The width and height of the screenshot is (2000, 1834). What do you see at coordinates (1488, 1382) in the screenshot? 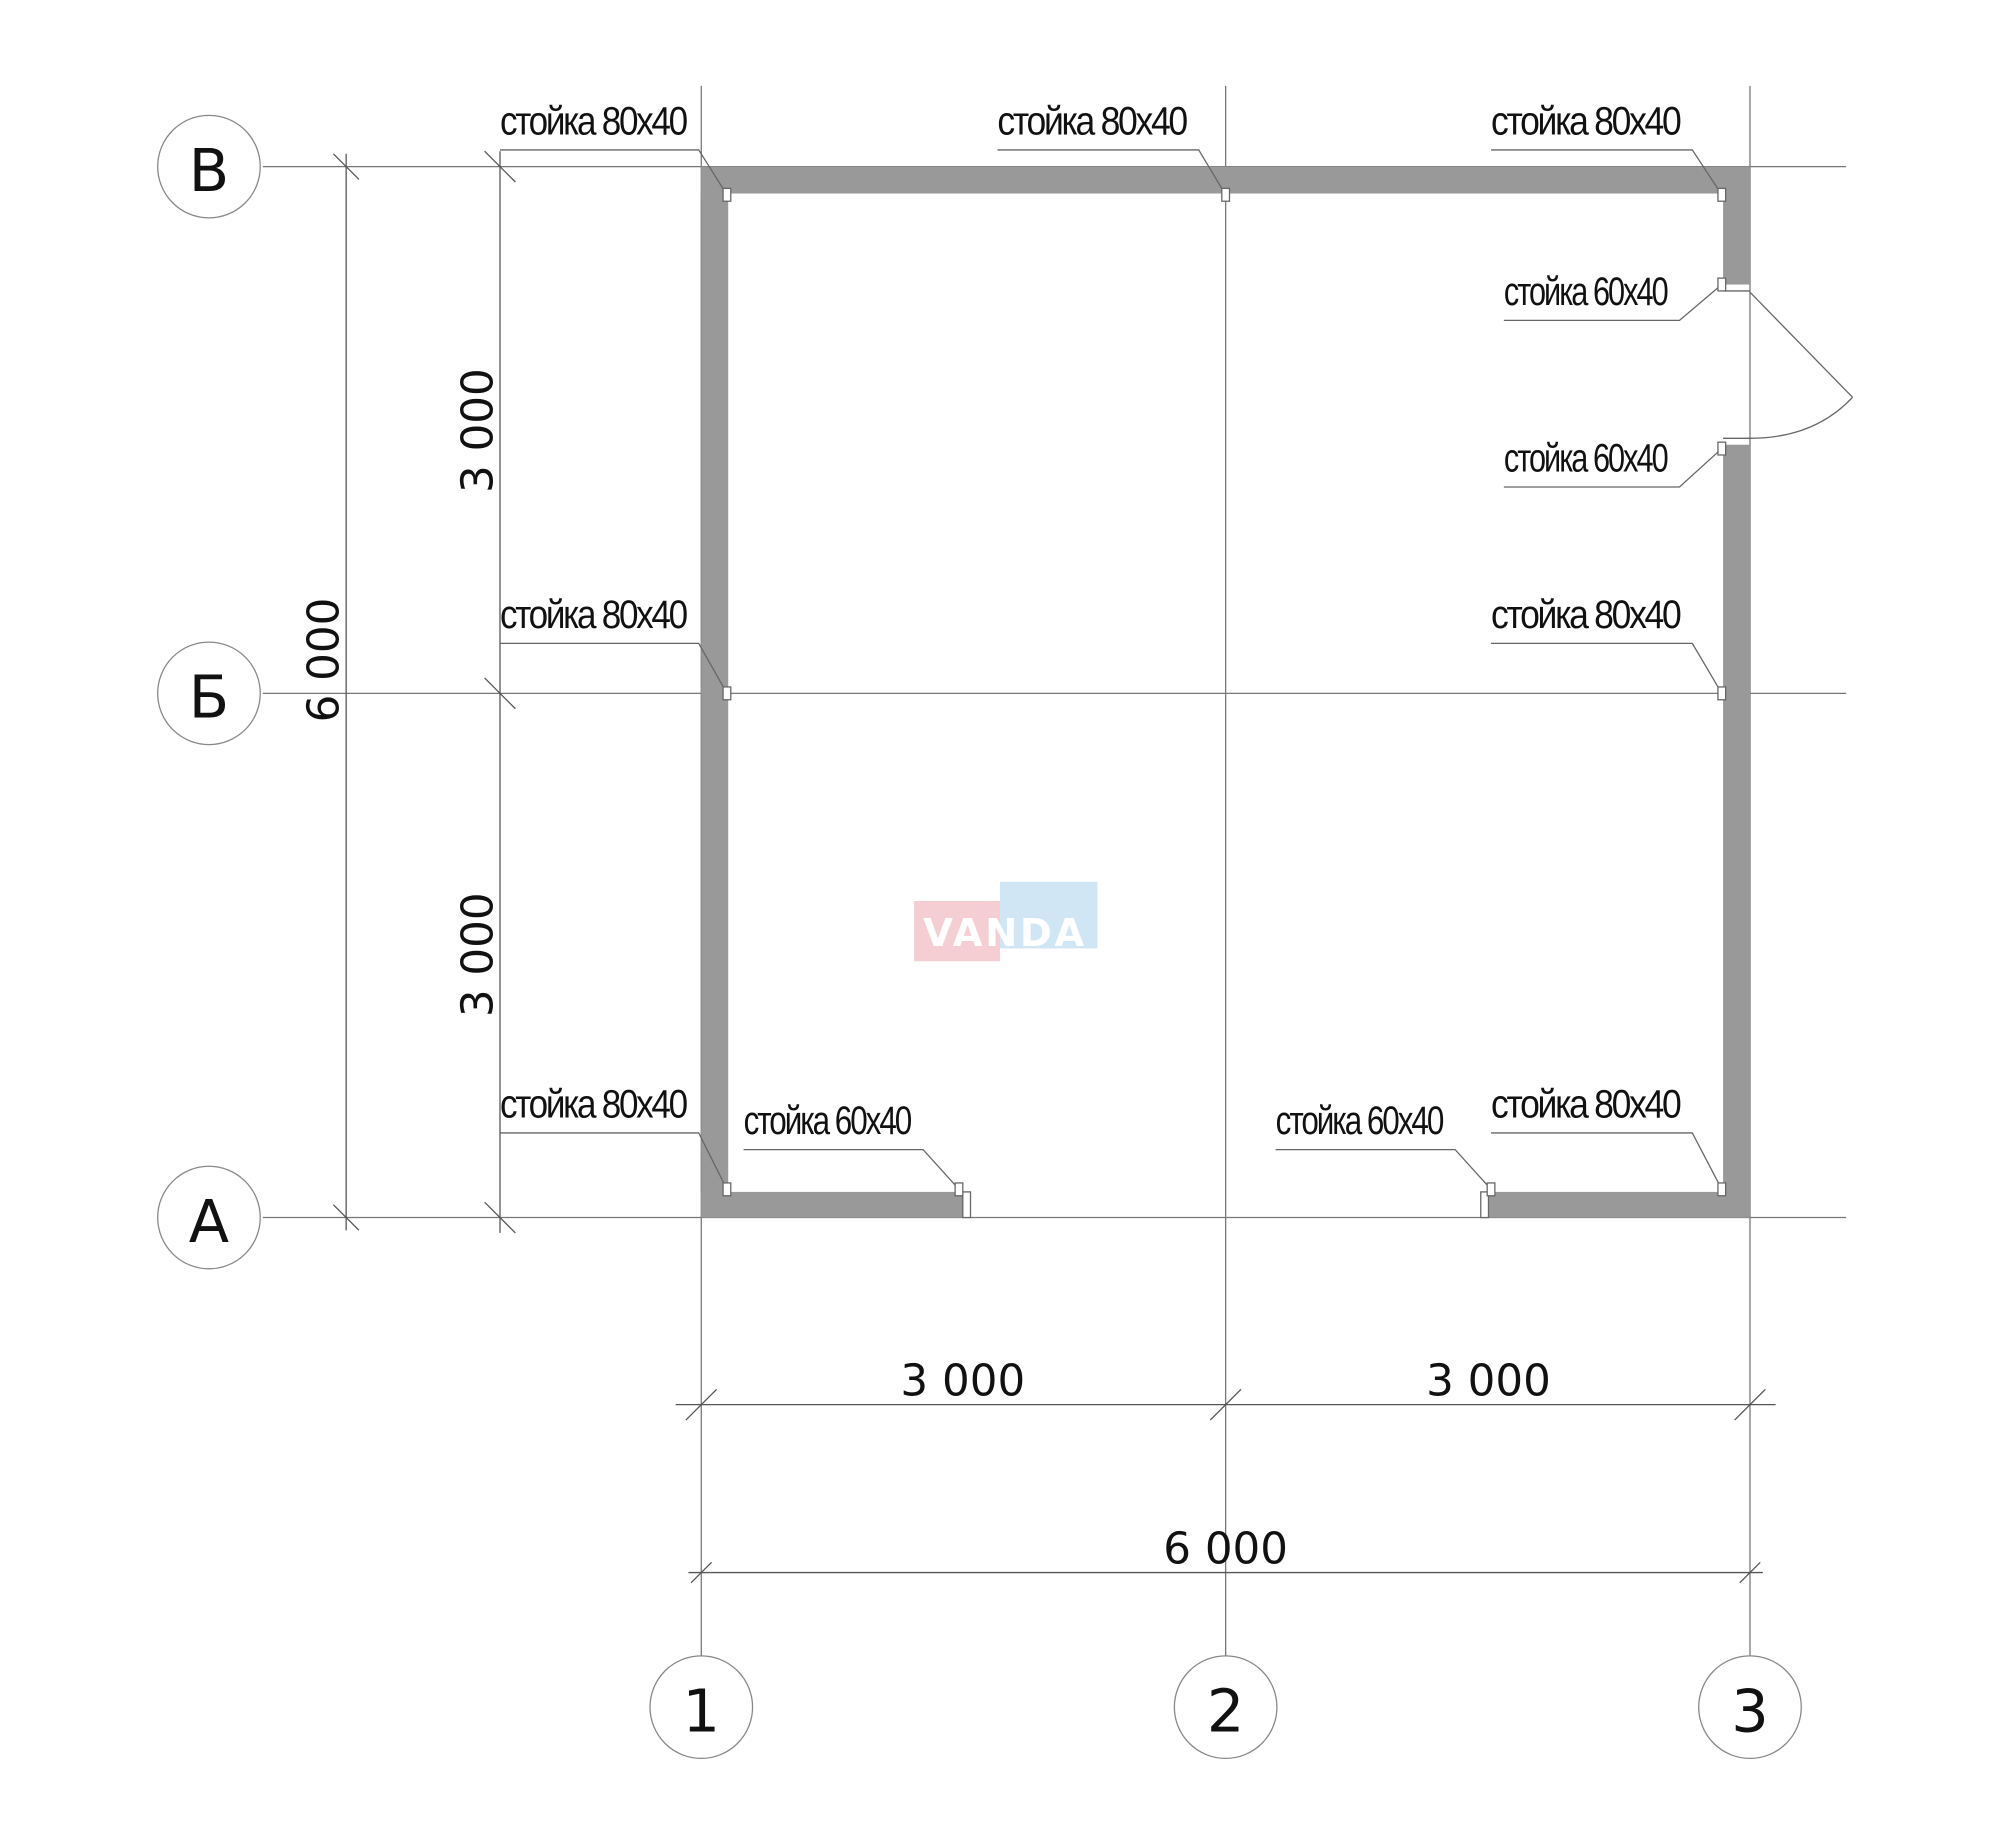
I see `dim-bottom-right-text: 3 000` at bounding box center [1488, 1382].